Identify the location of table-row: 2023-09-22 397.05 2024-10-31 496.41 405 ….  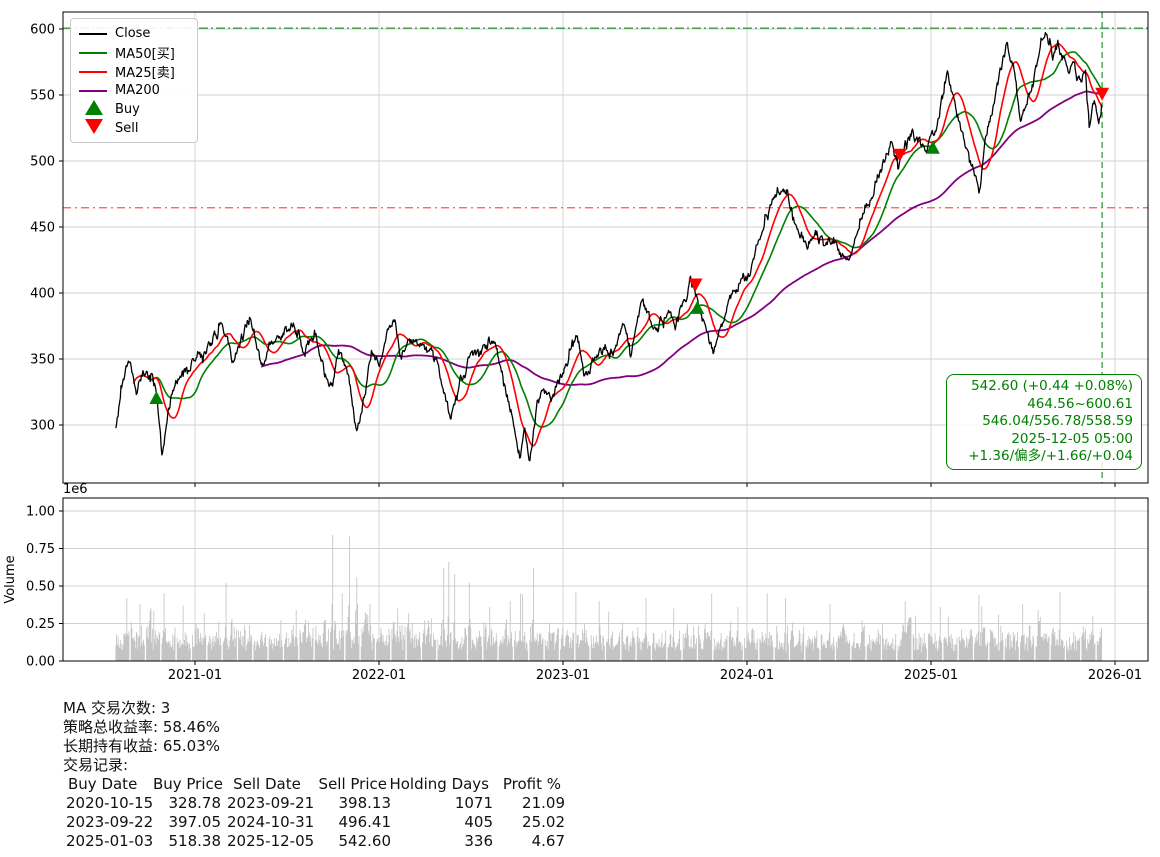
(314, 822).